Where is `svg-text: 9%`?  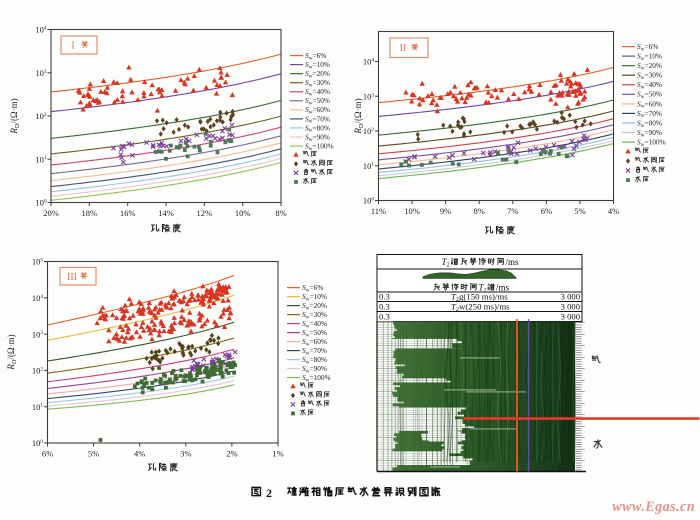
svg-text: 9% is located at coordinates (445, 211).